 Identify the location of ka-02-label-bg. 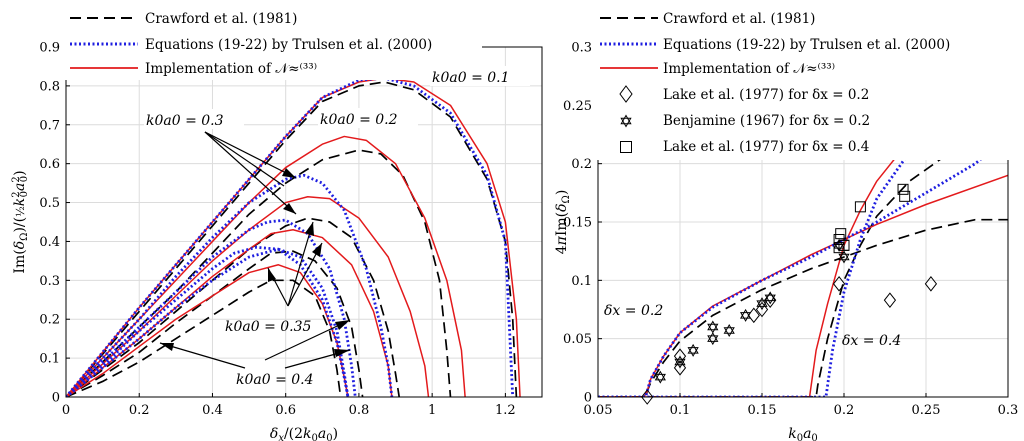
(368, 118).